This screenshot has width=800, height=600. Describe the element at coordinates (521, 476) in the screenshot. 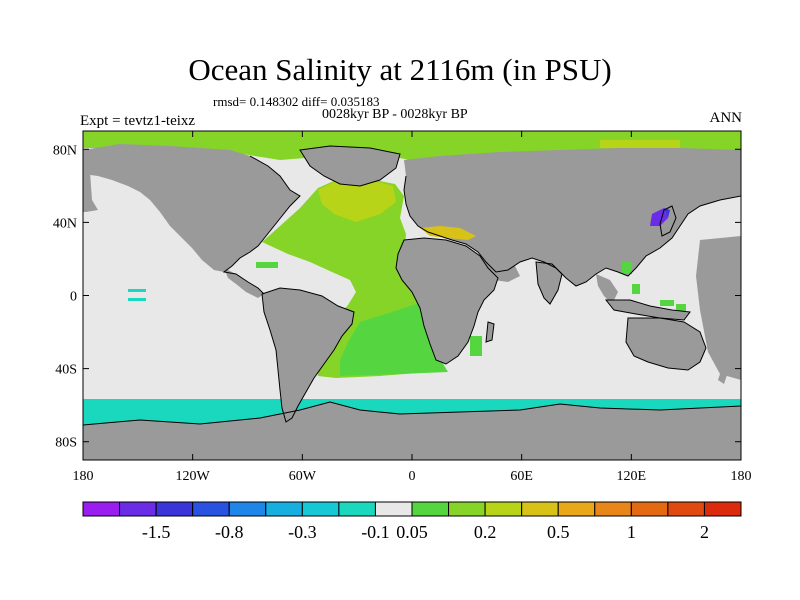

I see `x-tick-label: 60E` at that location.